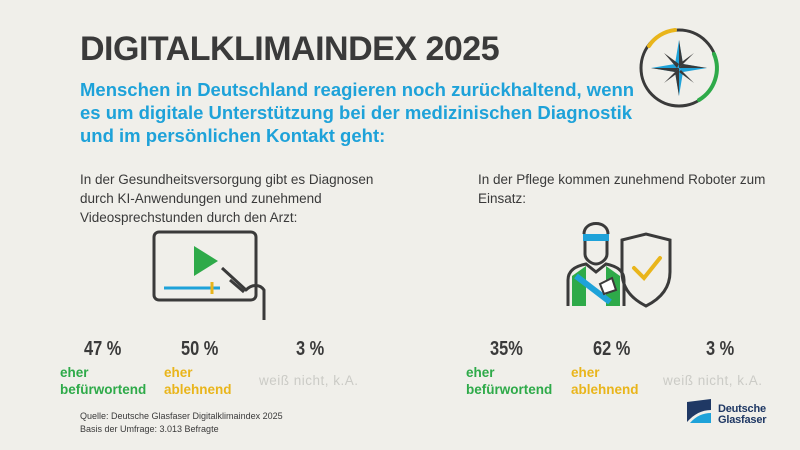  I want to click on deutsche-glasfaser-logo, so click(699, 411).